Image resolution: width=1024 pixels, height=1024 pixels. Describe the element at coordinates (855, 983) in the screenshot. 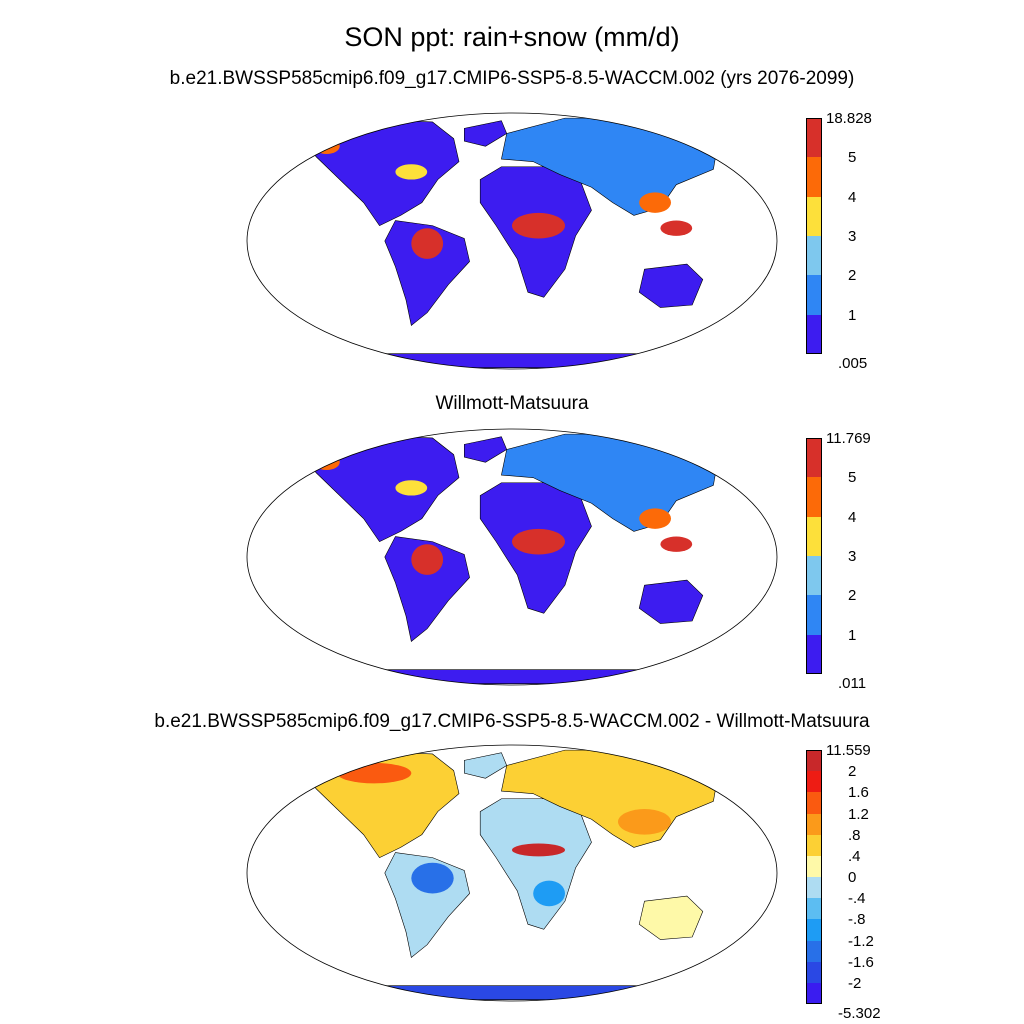

I see `colorbar-label: -2` at that location.